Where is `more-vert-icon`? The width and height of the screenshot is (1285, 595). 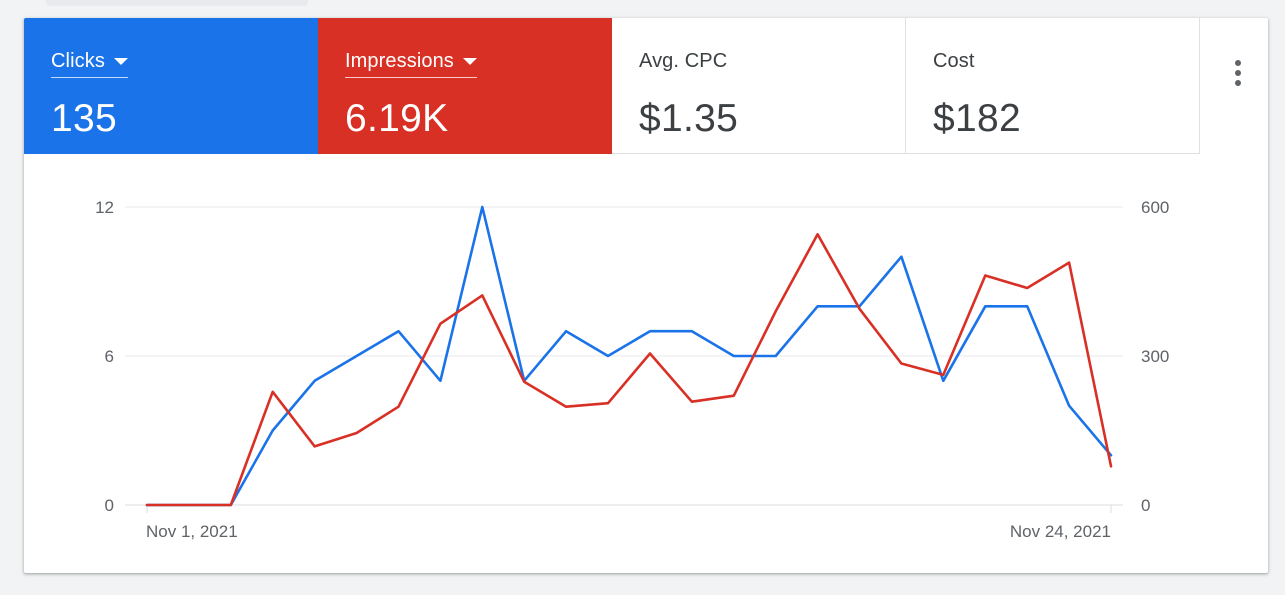 more-vert-icon is located at coordinates (1238, 73).